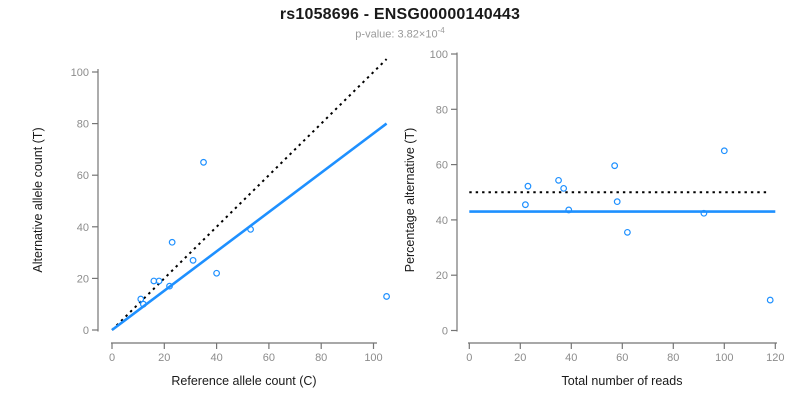 The height and width of the screenshot is (400, 800). Describe the element at coordinates (622, 381) in the screenshot. I see `percentage-reads-panel-x-axis-title: Total number of reads` at that location.